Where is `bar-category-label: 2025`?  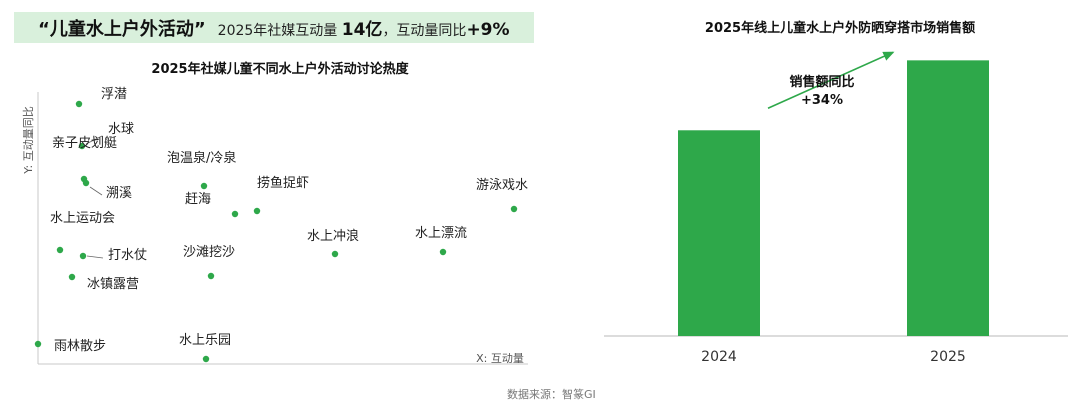 bar-category-label: 2025 is located at coordinates (948, 357).